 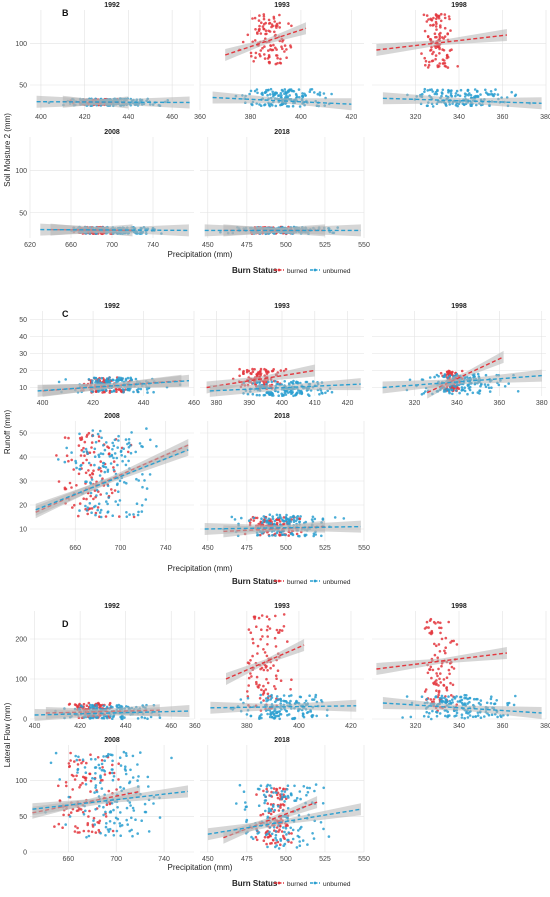 What do you see at coordinates (112, 5) in the screenshot?
I see `panel-title: 1992` at bounding box center [112, 5].